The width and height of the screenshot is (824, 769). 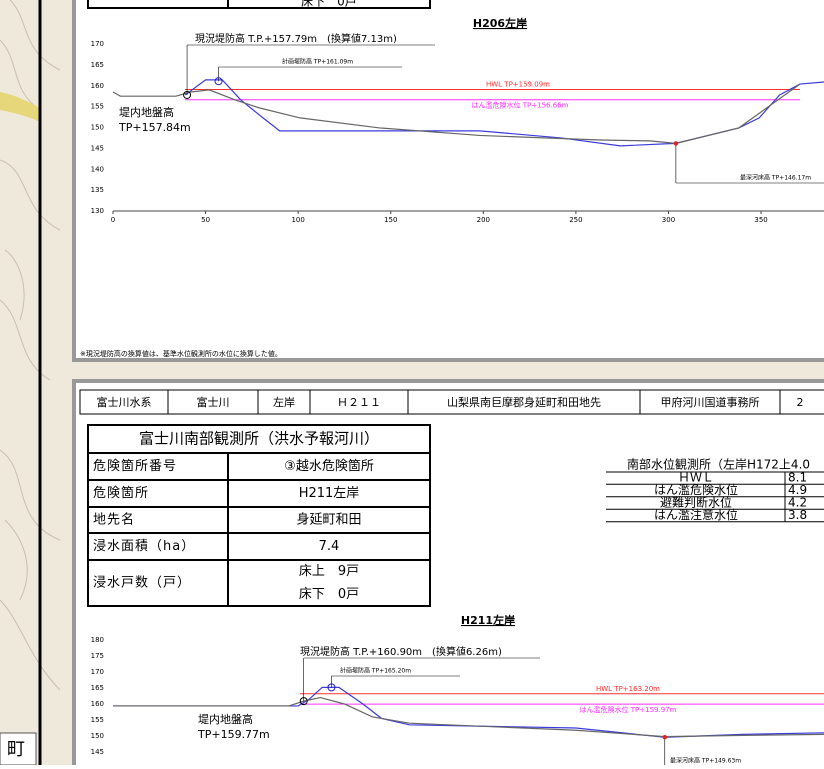 What do you see at coordinates (668, 220) in the screenshot?
I see `x-tick-label: 300` at bounding box center [668, 220].